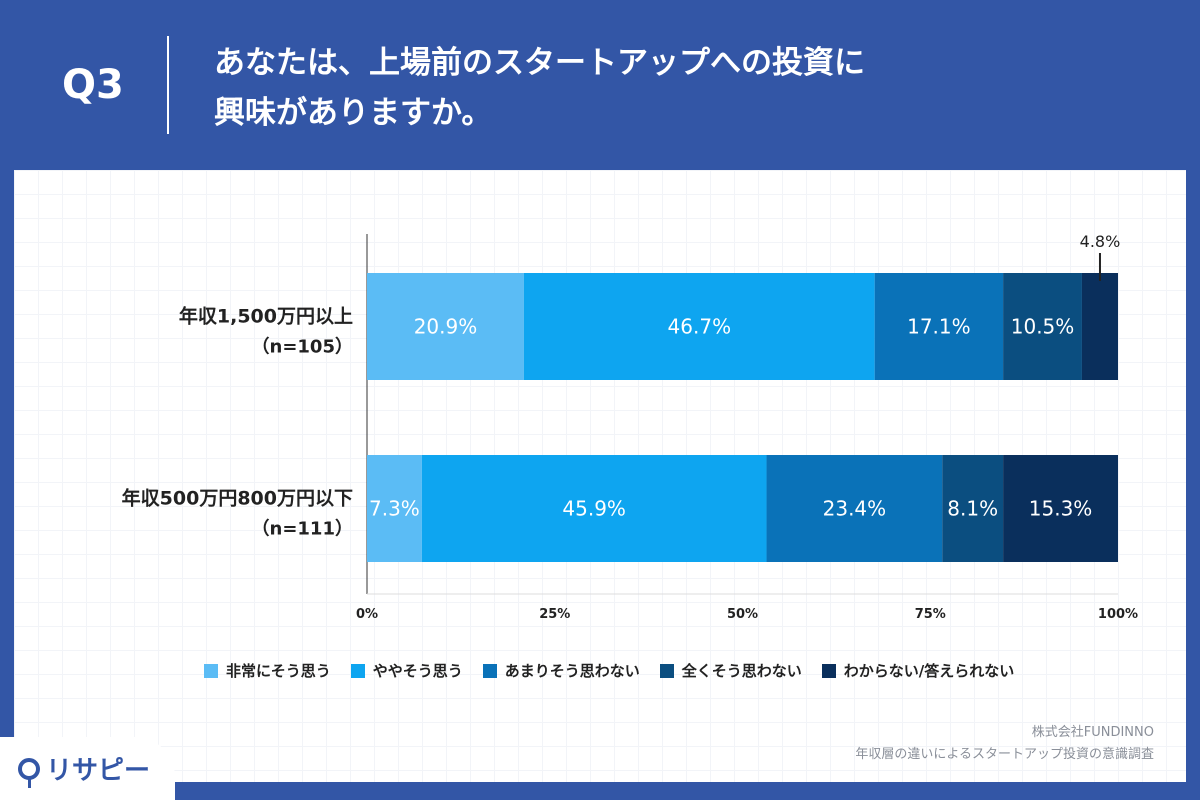 Image resolution: width=1200 pixels, height=800 pixels. I want to click on legend-item: ややそう思う, so click(406, 670).